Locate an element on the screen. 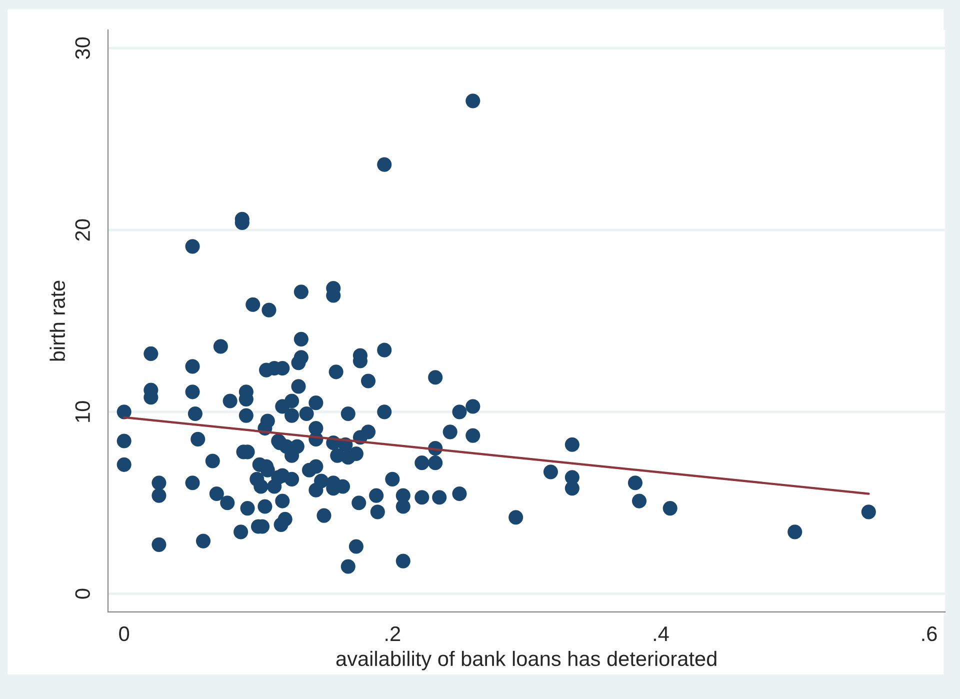  x-tick-label: .2 is located at coordinates (393, 633).